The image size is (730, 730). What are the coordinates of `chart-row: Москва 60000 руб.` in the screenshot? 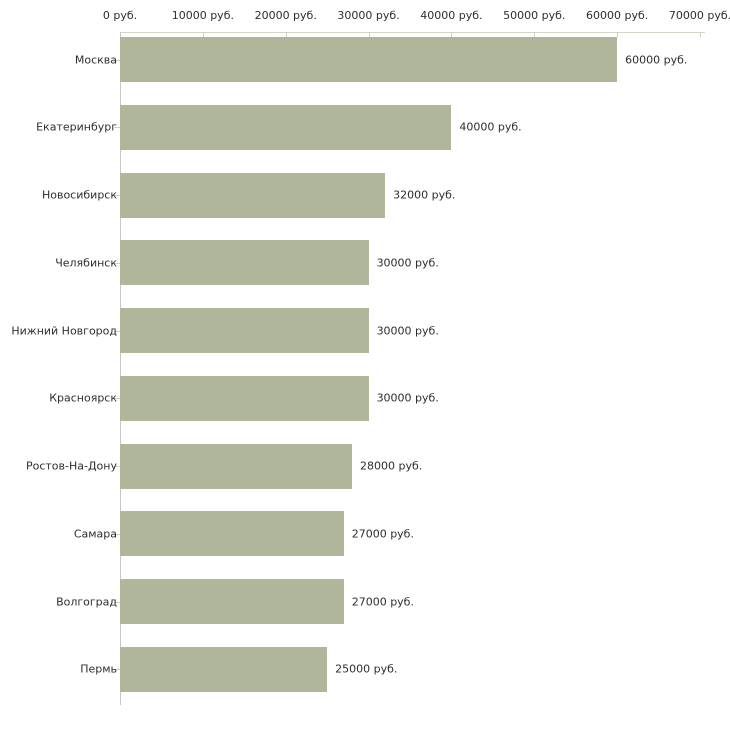 It's located at (365, 66).